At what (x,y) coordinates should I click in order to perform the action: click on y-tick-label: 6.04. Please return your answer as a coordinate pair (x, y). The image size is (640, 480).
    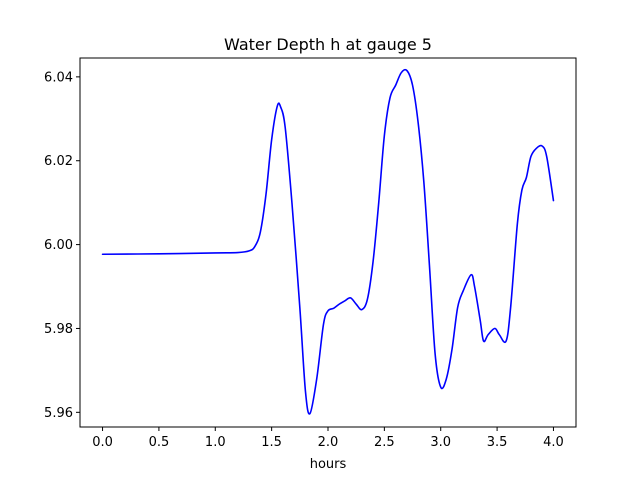
    Looking at the image, I should click on (58, 77).